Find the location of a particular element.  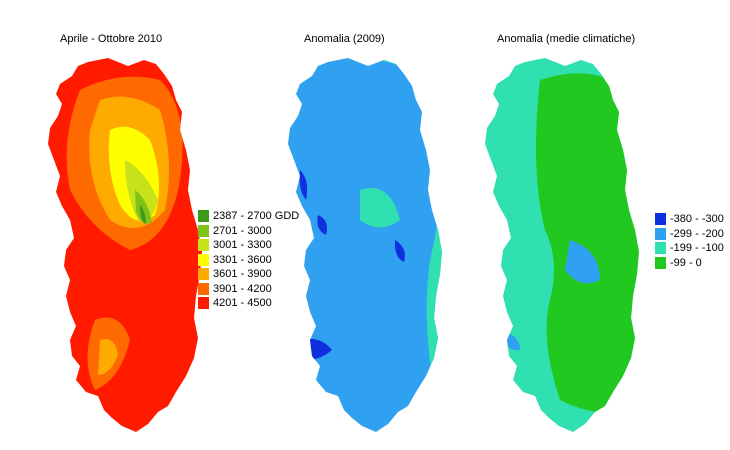

legend-item: -299 - -200 is located at coordinates (689, 234).